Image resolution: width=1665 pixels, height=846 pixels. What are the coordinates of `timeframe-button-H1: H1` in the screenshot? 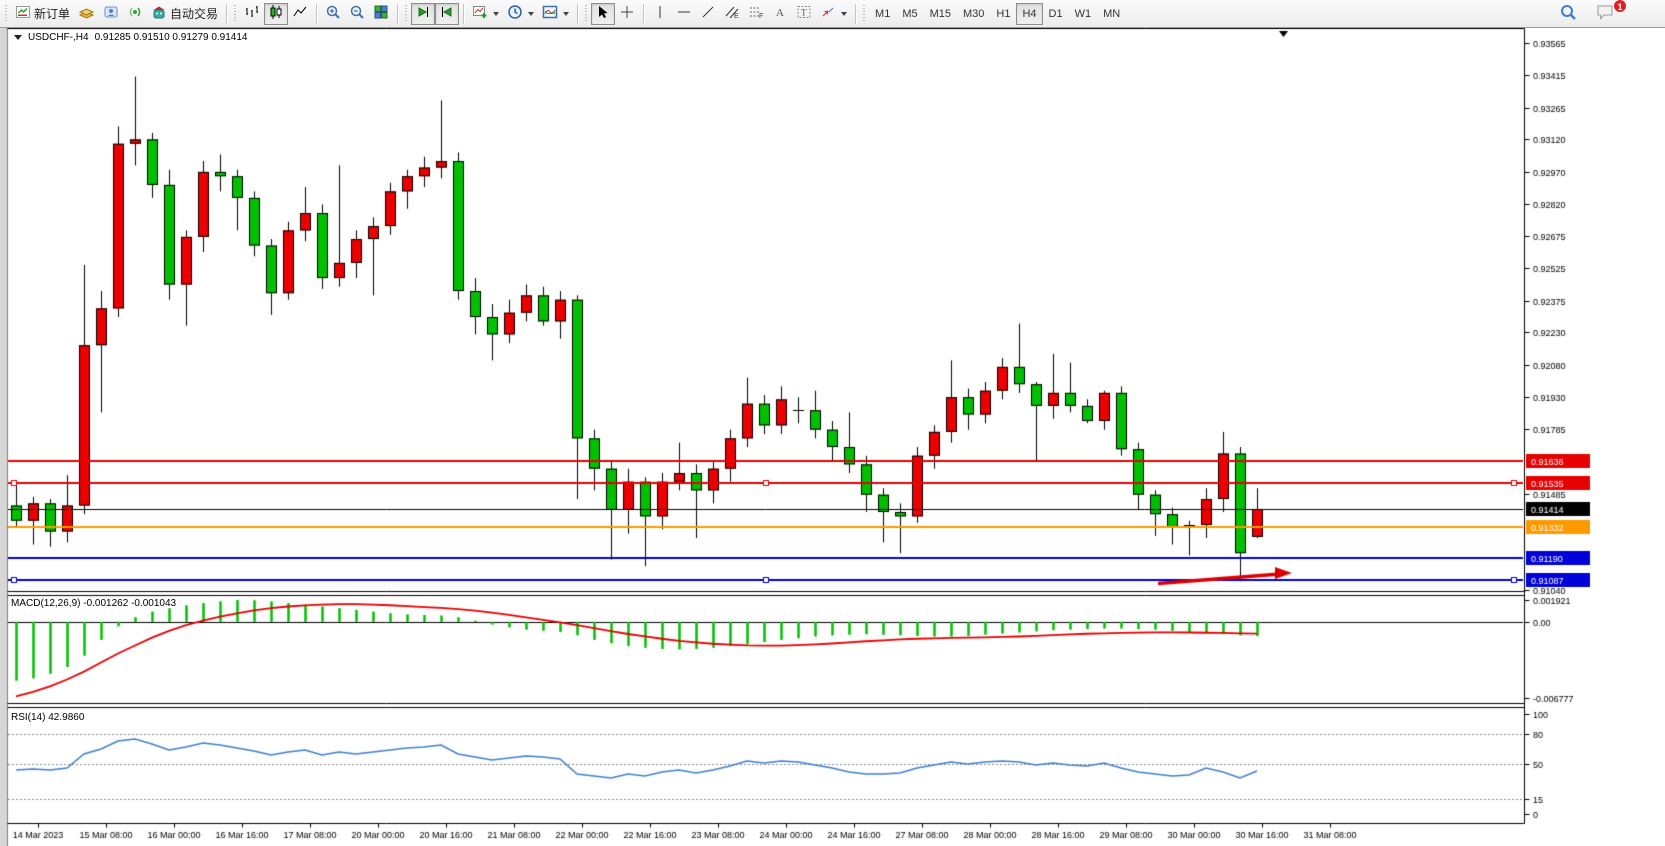 It's located at (1003, 14).